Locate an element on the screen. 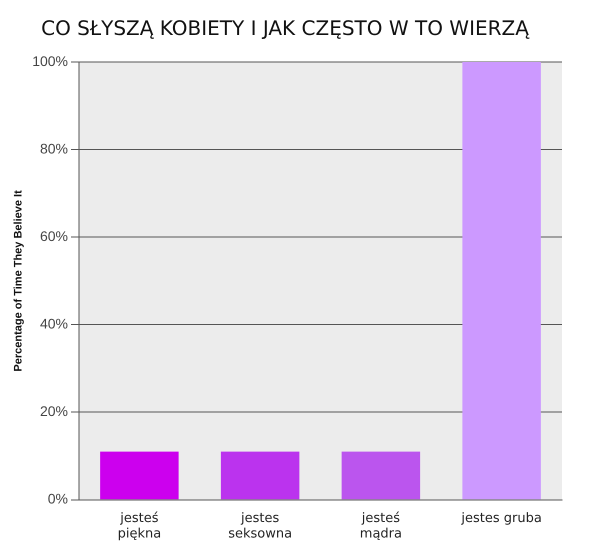 Image resolution: width=600 pixels, height=553 pixels. y-tick-label: 100% is located at coordinates (50, 60).